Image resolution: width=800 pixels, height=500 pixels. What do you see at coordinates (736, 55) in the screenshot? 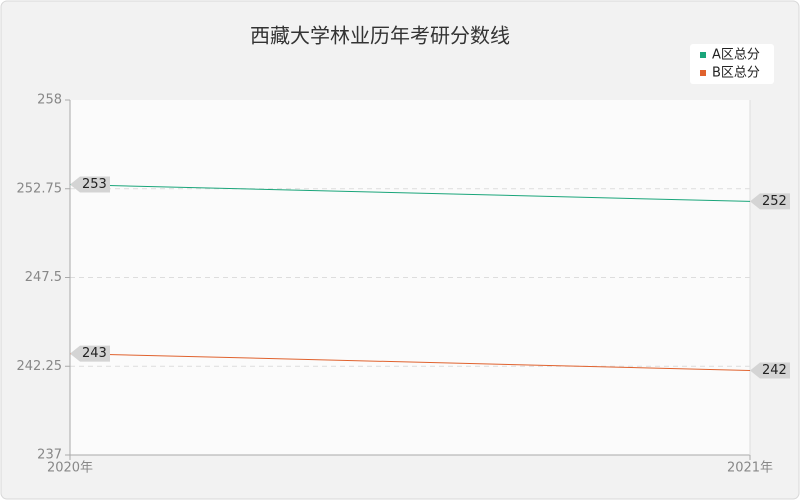
I see `legend-label: A区总分` at bounding box center [736, 55].